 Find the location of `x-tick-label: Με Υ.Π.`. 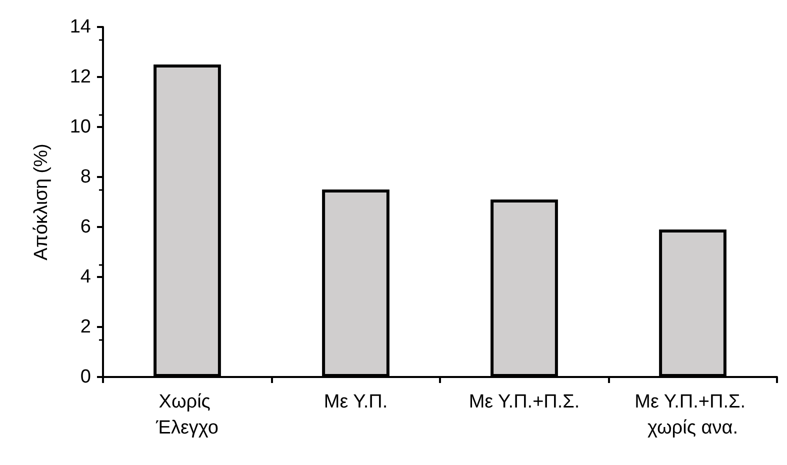

x-tick-label: Με Υ.Π. is located at coordinates (356, 402).